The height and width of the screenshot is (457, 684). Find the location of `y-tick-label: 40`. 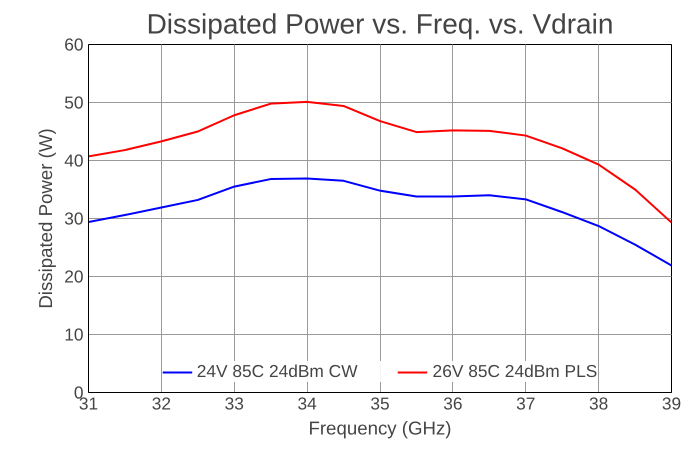

y-tick-label: 40 is located at coordinates (74, 160).